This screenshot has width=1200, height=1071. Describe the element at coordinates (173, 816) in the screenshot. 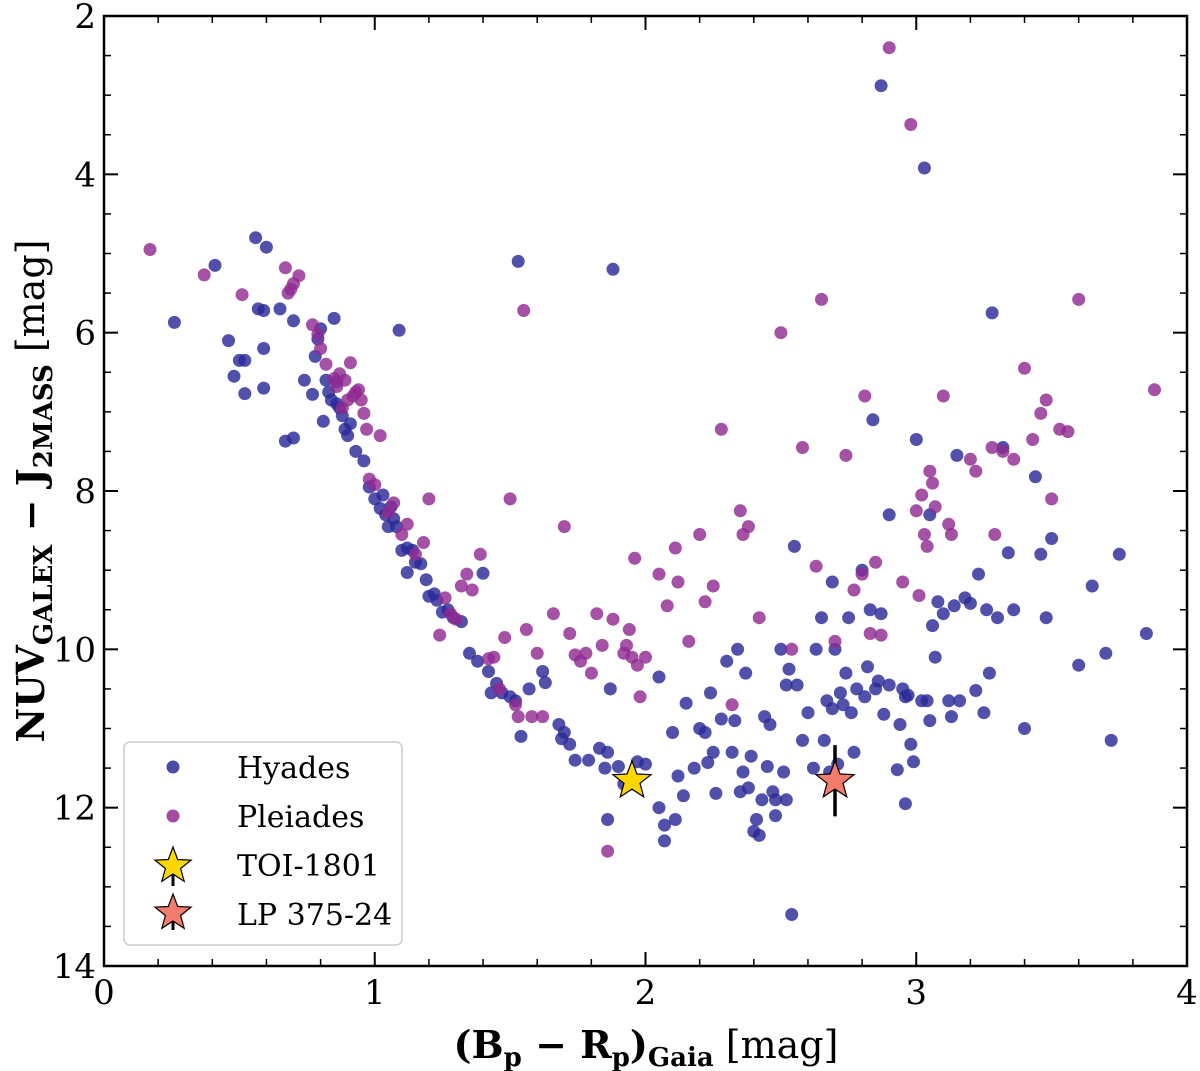

I see `legend-marker-pleiades` at that location.